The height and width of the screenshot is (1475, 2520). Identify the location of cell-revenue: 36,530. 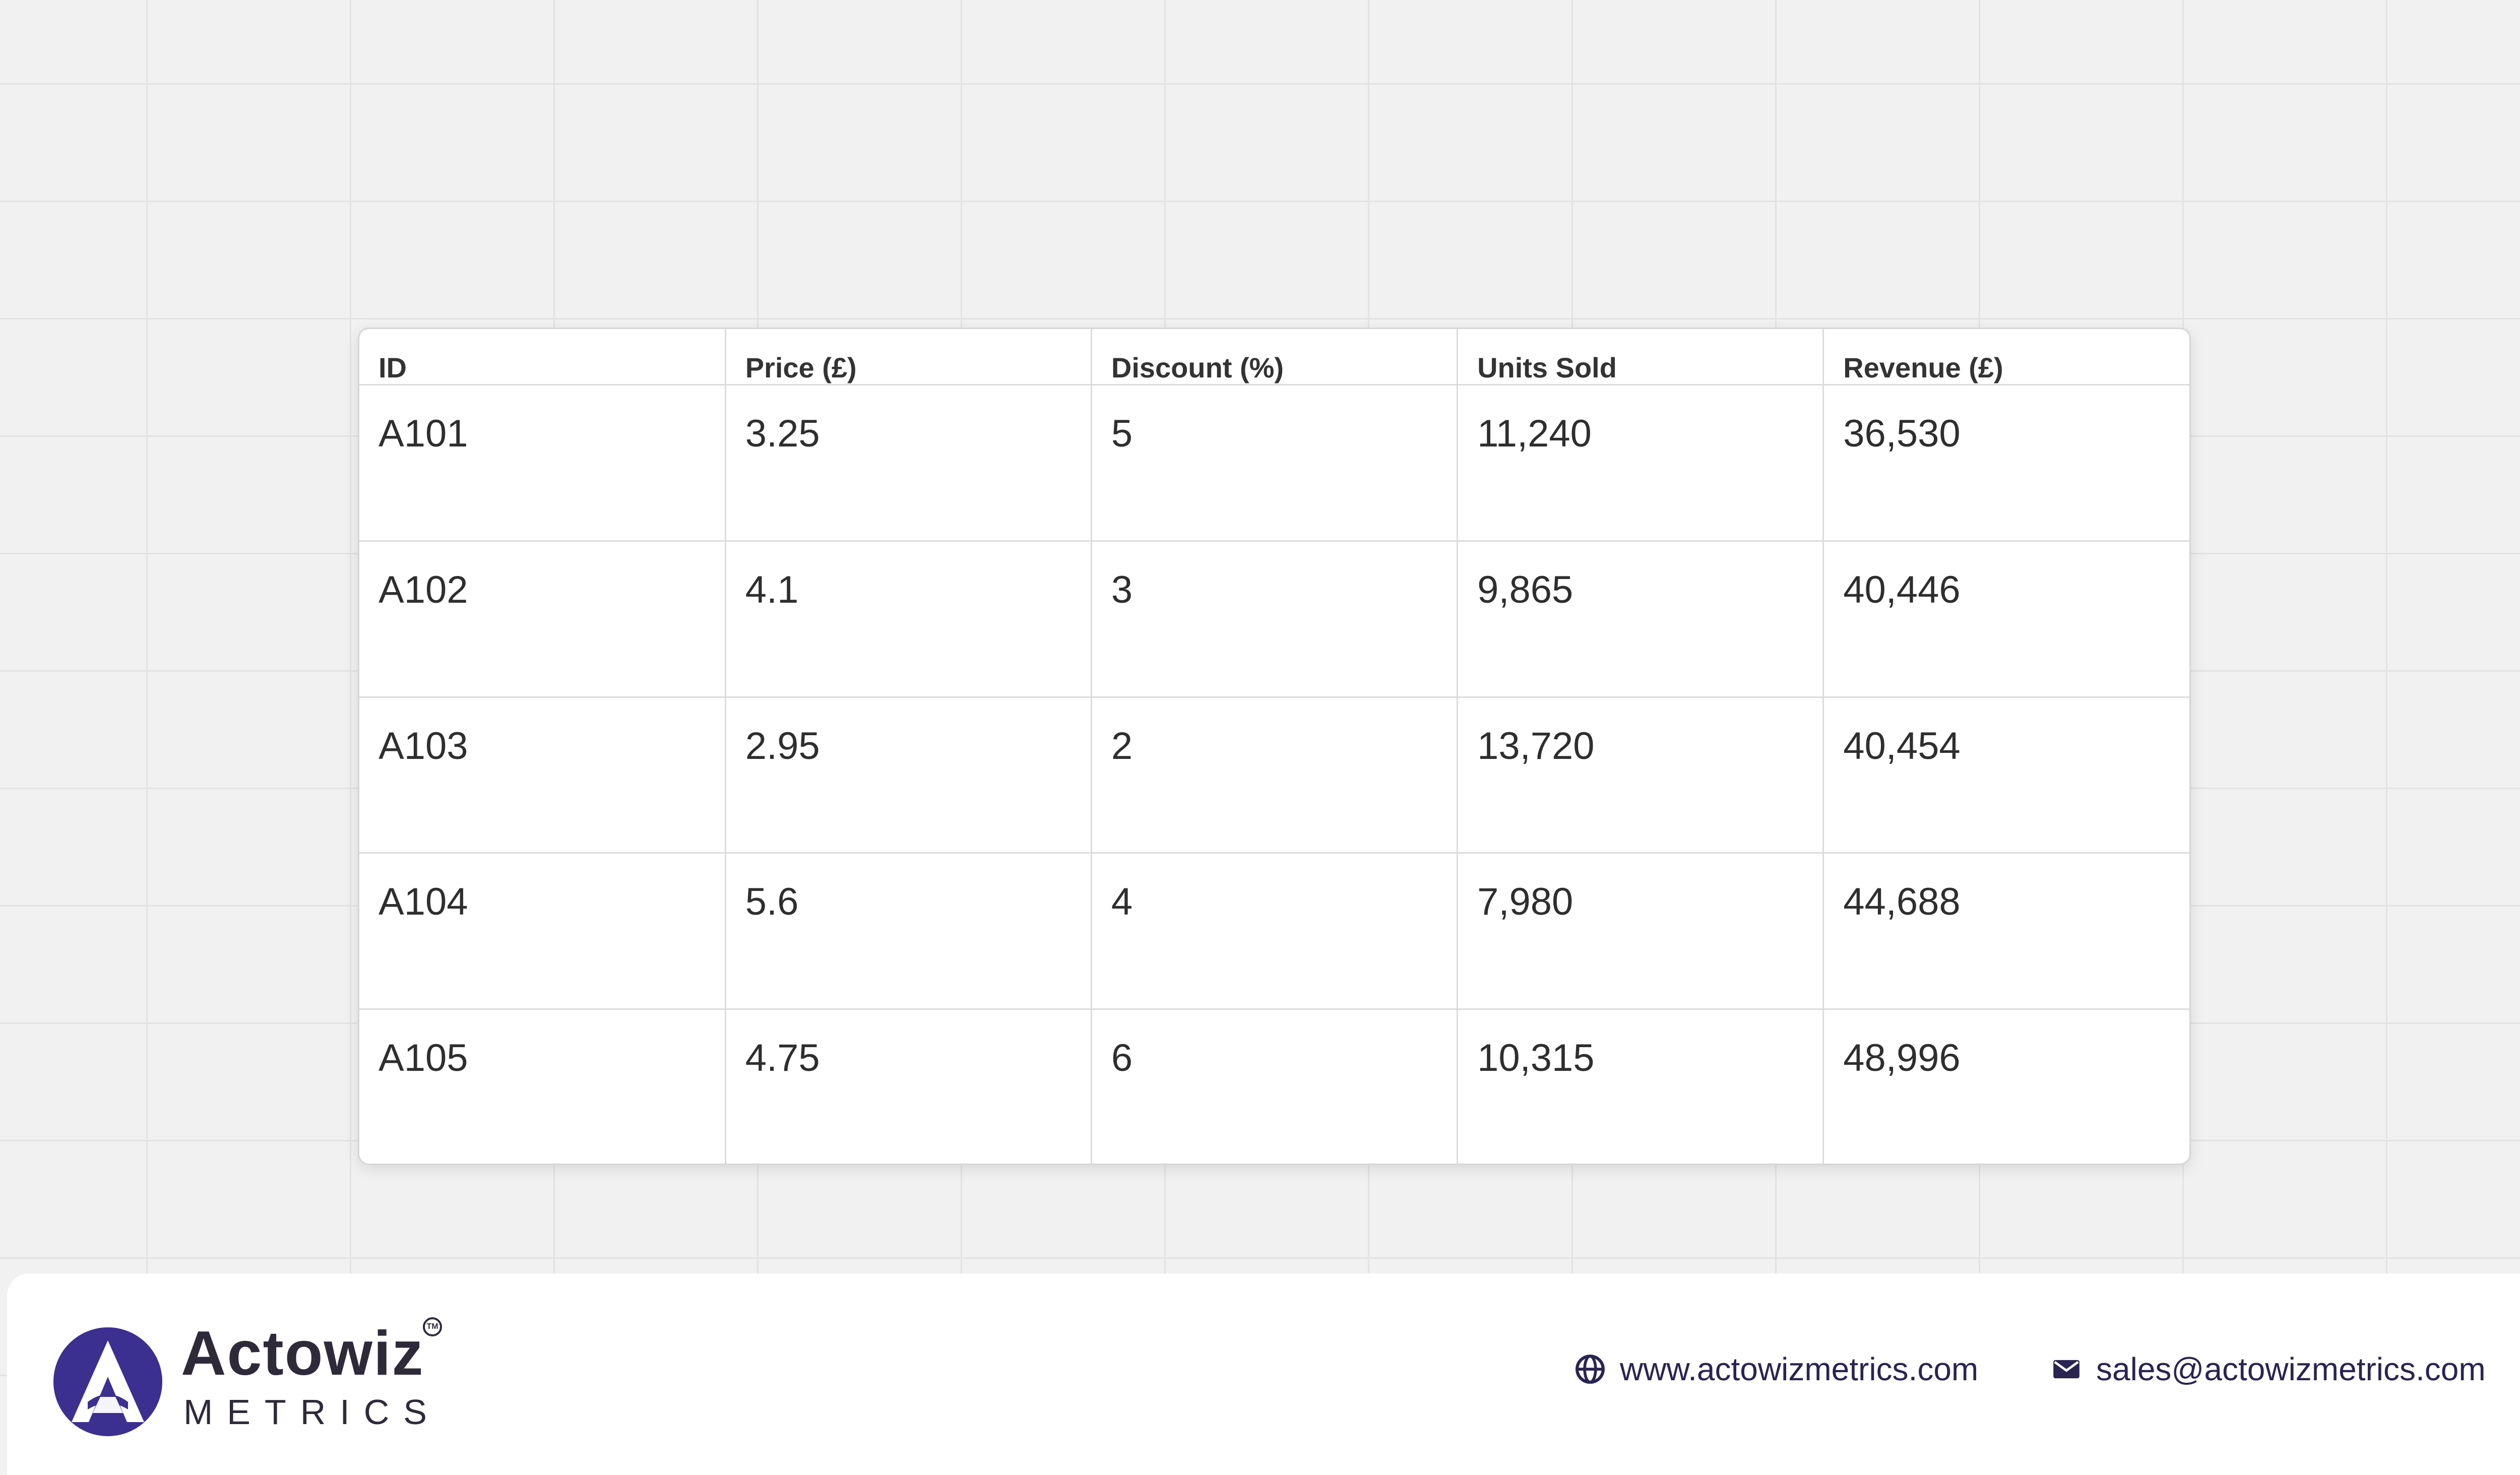
(2006, 463).